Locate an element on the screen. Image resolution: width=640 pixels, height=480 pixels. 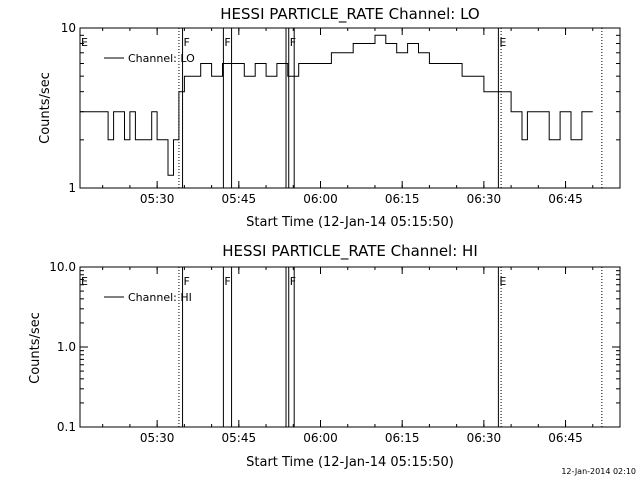
x-tick-label-lo: 06:45 is located at coordinates (565, 199).